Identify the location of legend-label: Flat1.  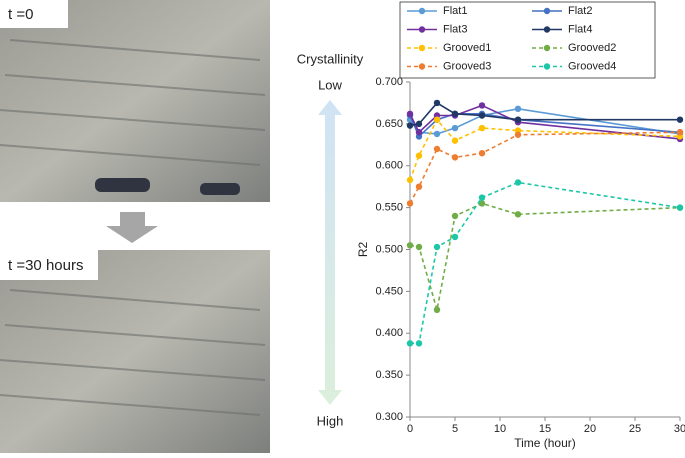
(455, 11).